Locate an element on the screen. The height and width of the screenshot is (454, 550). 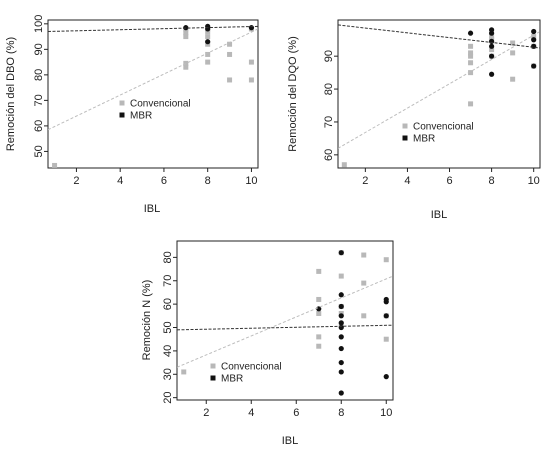
legend-marker-mbr is located at coordinates (405, 138).